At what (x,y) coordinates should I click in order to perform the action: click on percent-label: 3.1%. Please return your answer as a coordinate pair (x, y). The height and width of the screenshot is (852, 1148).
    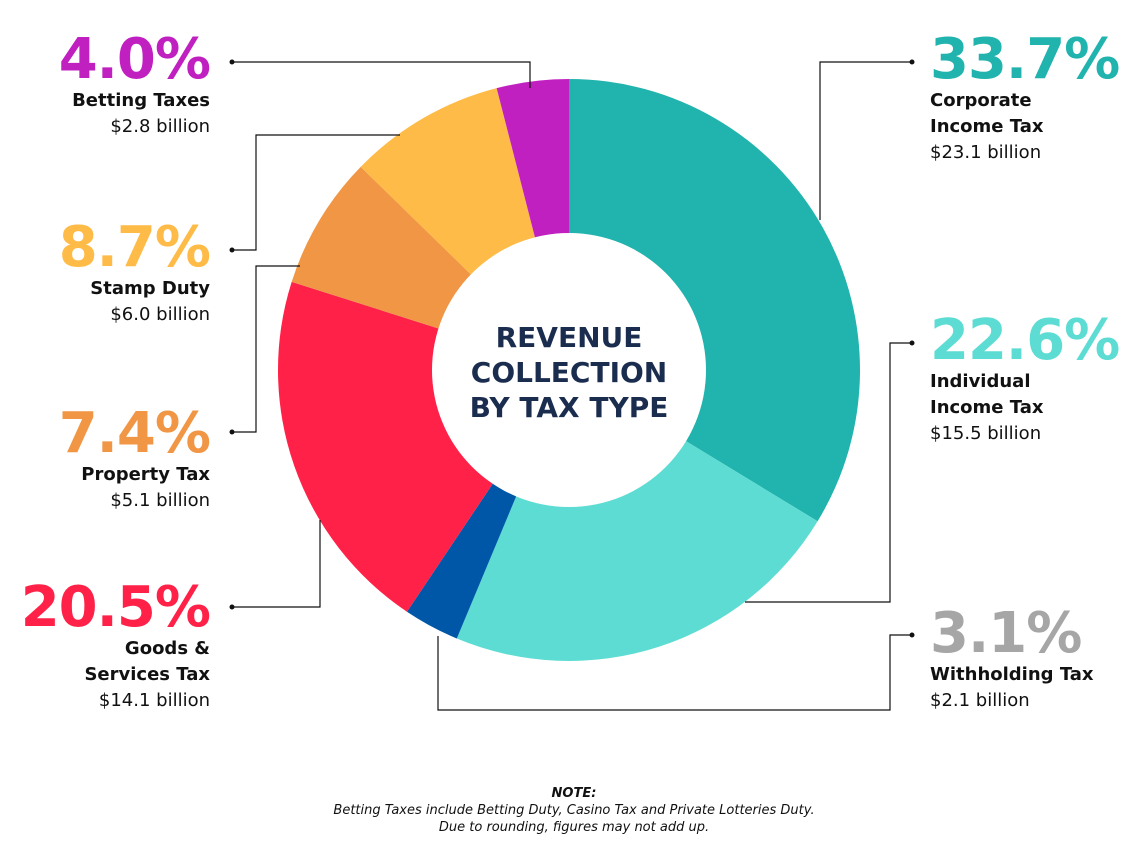
    Looking at the image, I should click on (1006, 633).